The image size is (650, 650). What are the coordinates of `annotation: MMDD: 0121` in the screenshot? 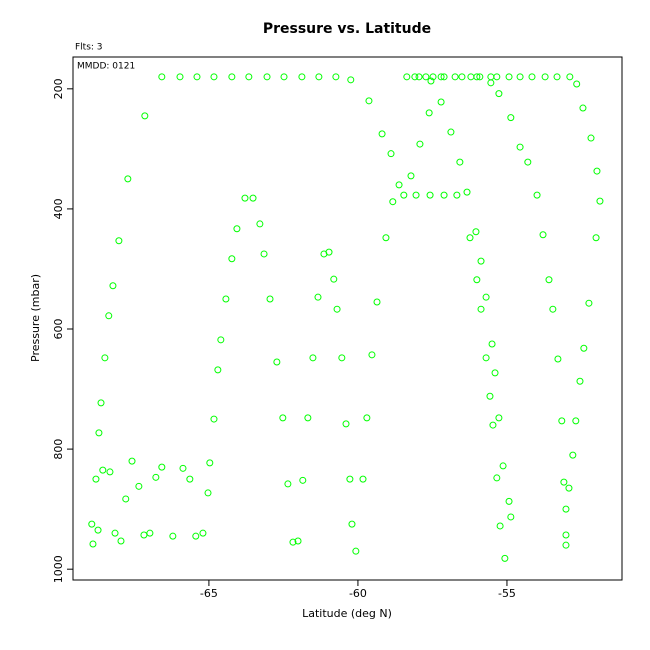 It's located at (106, 67).